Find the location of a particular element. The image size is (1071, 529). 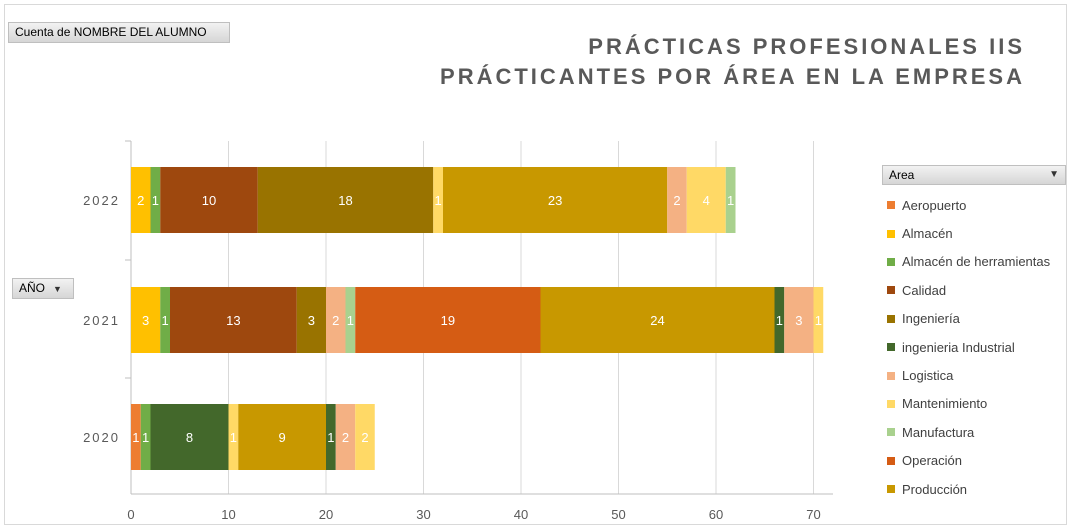

legend-label: Operación is located at coordinates (932, 461).